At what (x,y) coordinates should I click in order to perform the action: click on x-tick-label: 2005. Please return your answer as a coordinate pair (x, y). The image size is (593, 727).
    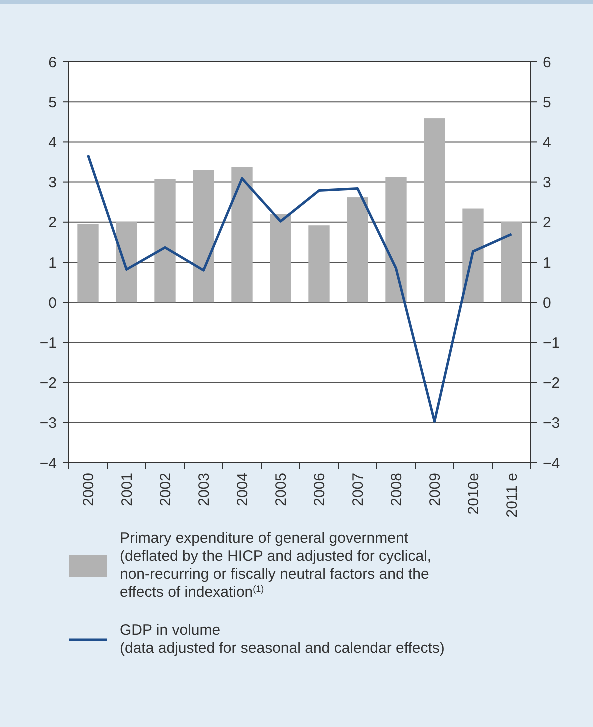
    Looking at the image, I should click on (281, 489).